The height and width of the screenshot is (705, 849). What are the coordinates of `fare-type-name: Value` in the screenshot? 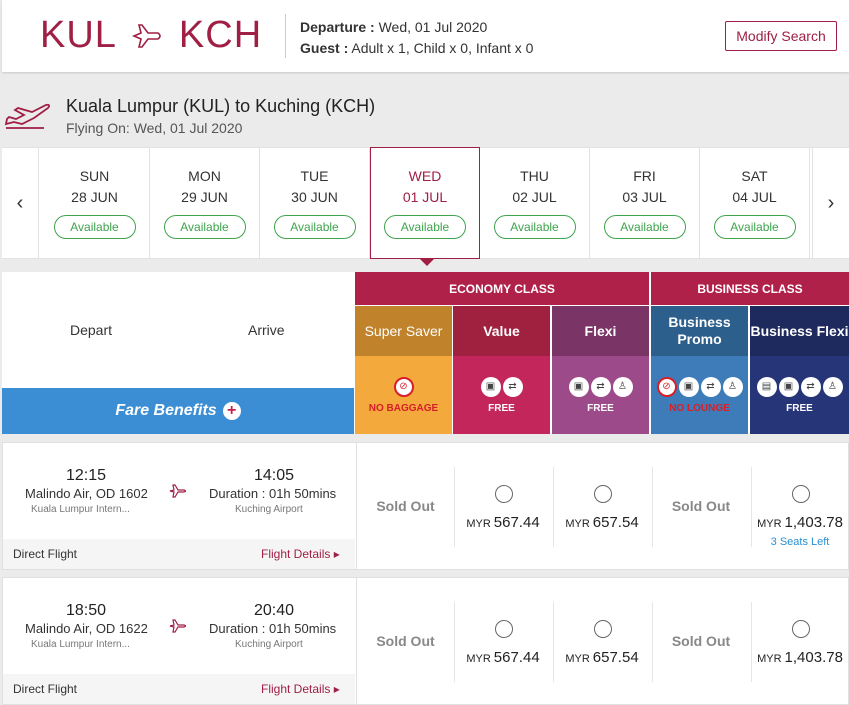 It's located at (501, 331).